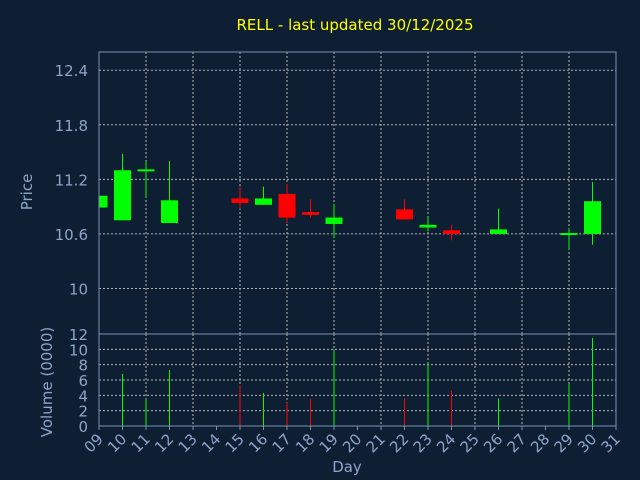 This screenshot has width=640, height=480. I want to click on volume-tick-label: 4, so click(83, 396).